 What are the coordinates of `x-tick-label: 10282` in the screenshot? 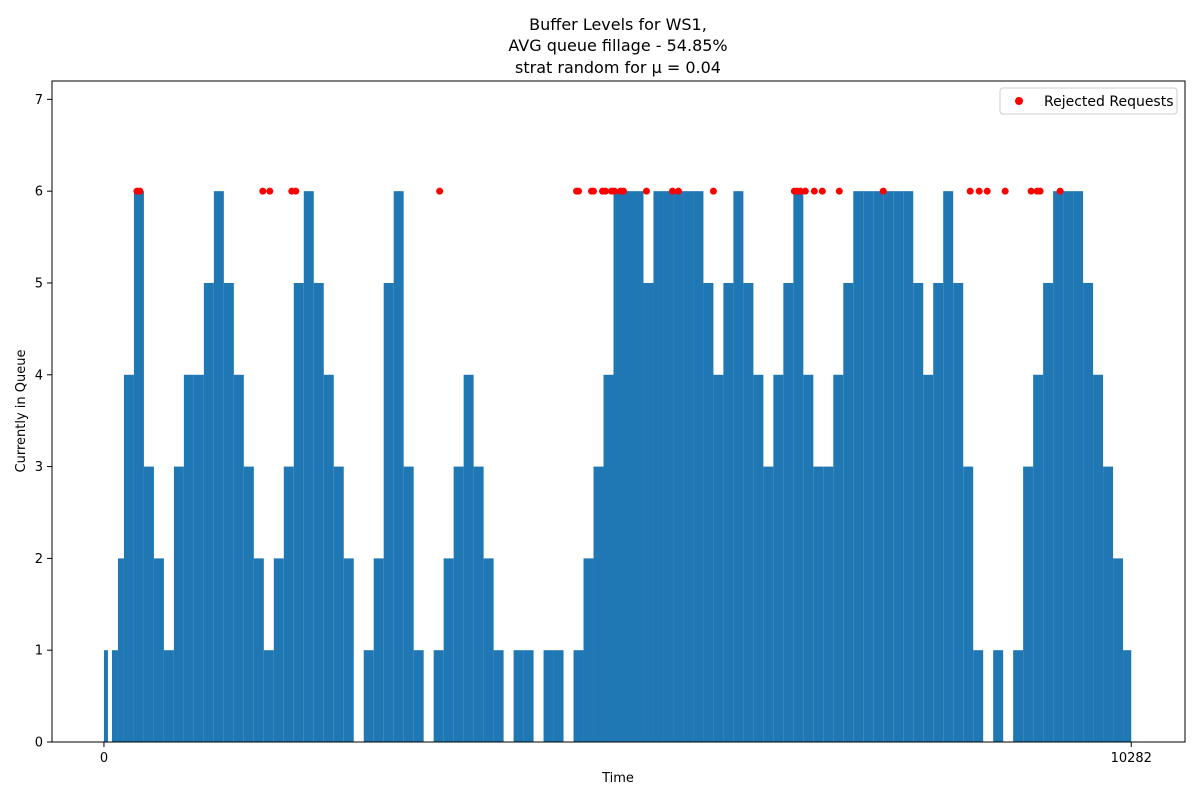 It's located at (1131, 758).